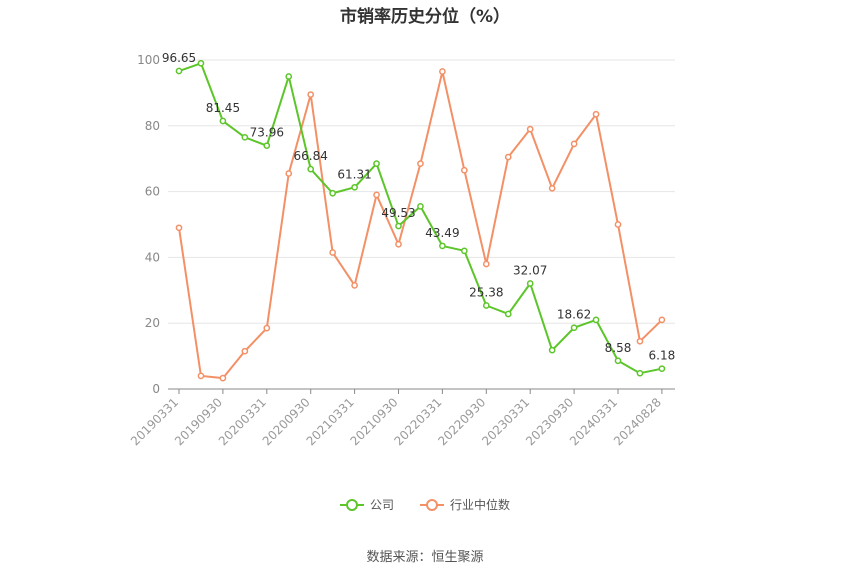 The height and width of the screenshot is (575, 850). Describe the element at coordinates (480, 505) in the screenshot. I see `legend-label-industry: 行业中位数` at that location.